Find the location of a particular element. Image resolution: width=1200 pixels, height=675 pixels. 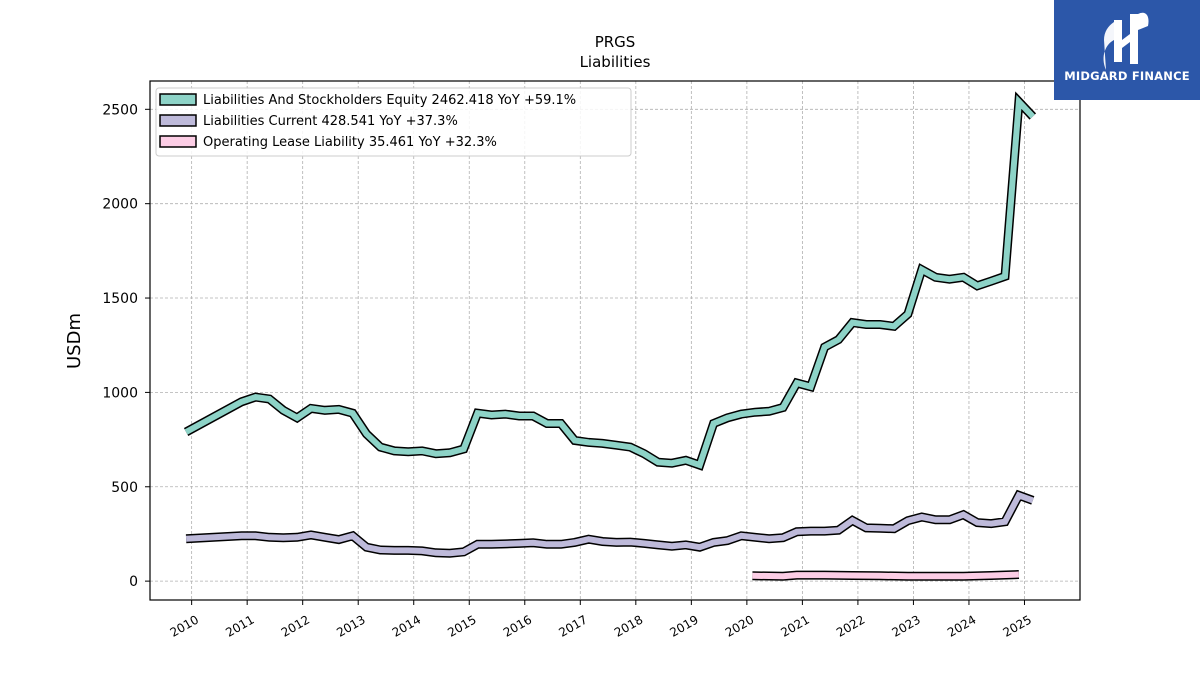

x-tick-label: 2014 is located at coordinates (406, 625).